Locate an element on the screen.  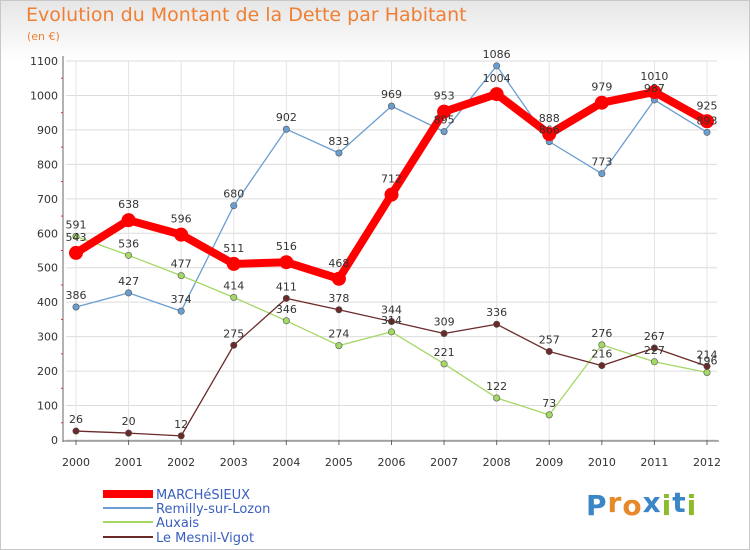
data-label: 712 is located at coordinates (391, 179).